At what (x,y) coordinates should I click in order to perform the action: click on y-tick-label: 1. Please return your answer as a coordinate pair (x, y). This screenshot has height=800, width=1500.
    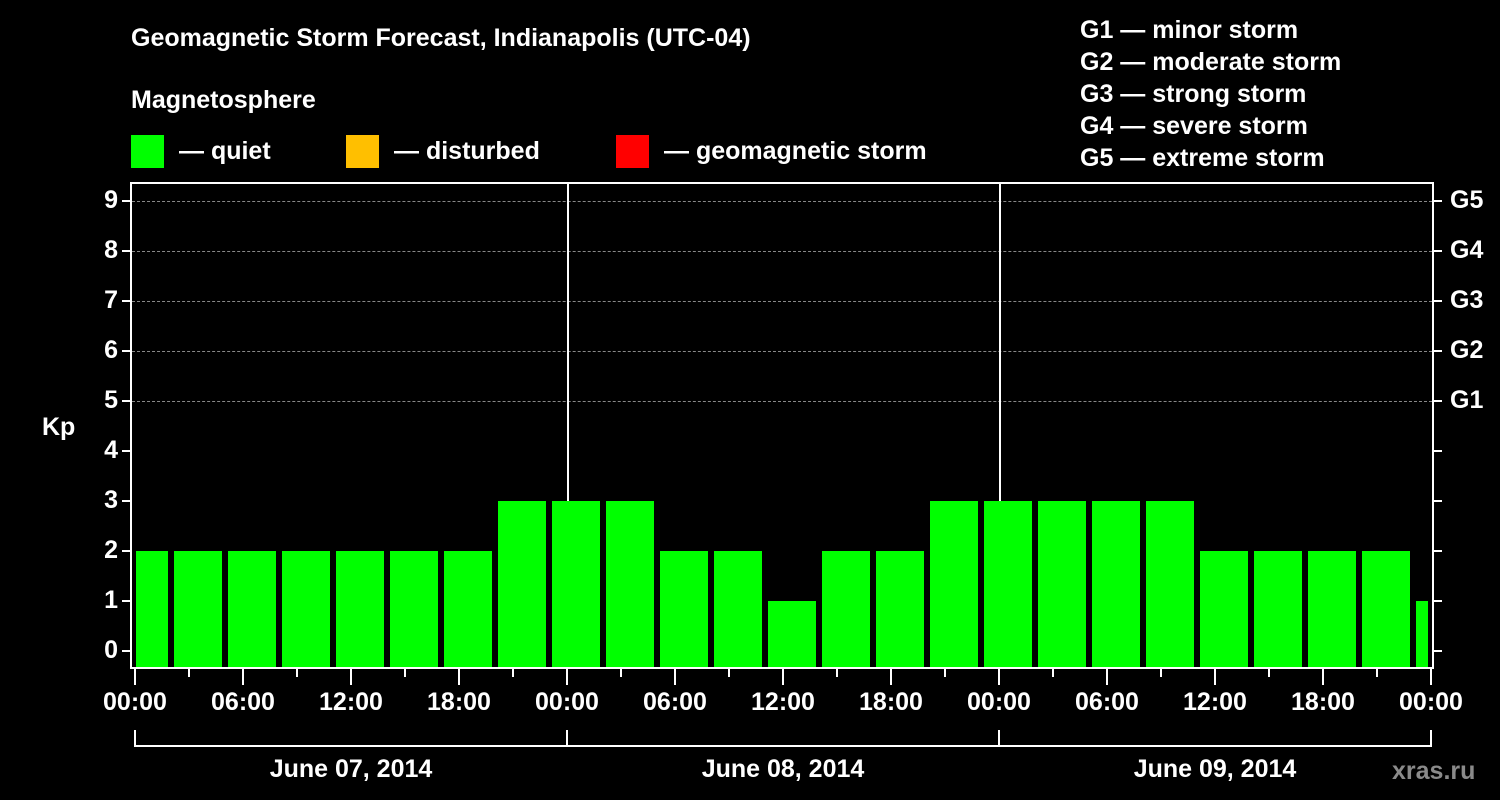
    Looking at the image, I should click on (111, 600).